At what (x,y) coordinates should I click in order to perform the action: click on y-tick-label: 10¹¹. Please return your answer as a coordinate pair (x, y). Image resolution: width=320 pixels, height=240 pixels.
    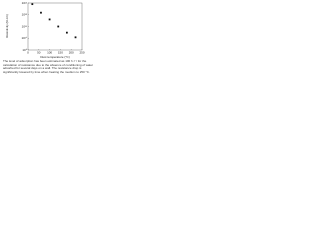
    Looking at the image, I should click on (24, 26).